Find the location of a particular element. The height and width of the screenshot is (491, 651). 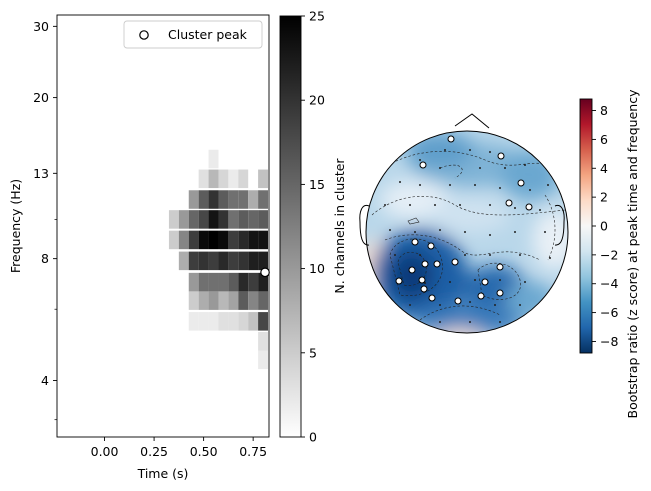

gray-cb-tick-label: 5 is located at coordinates (313, 352).